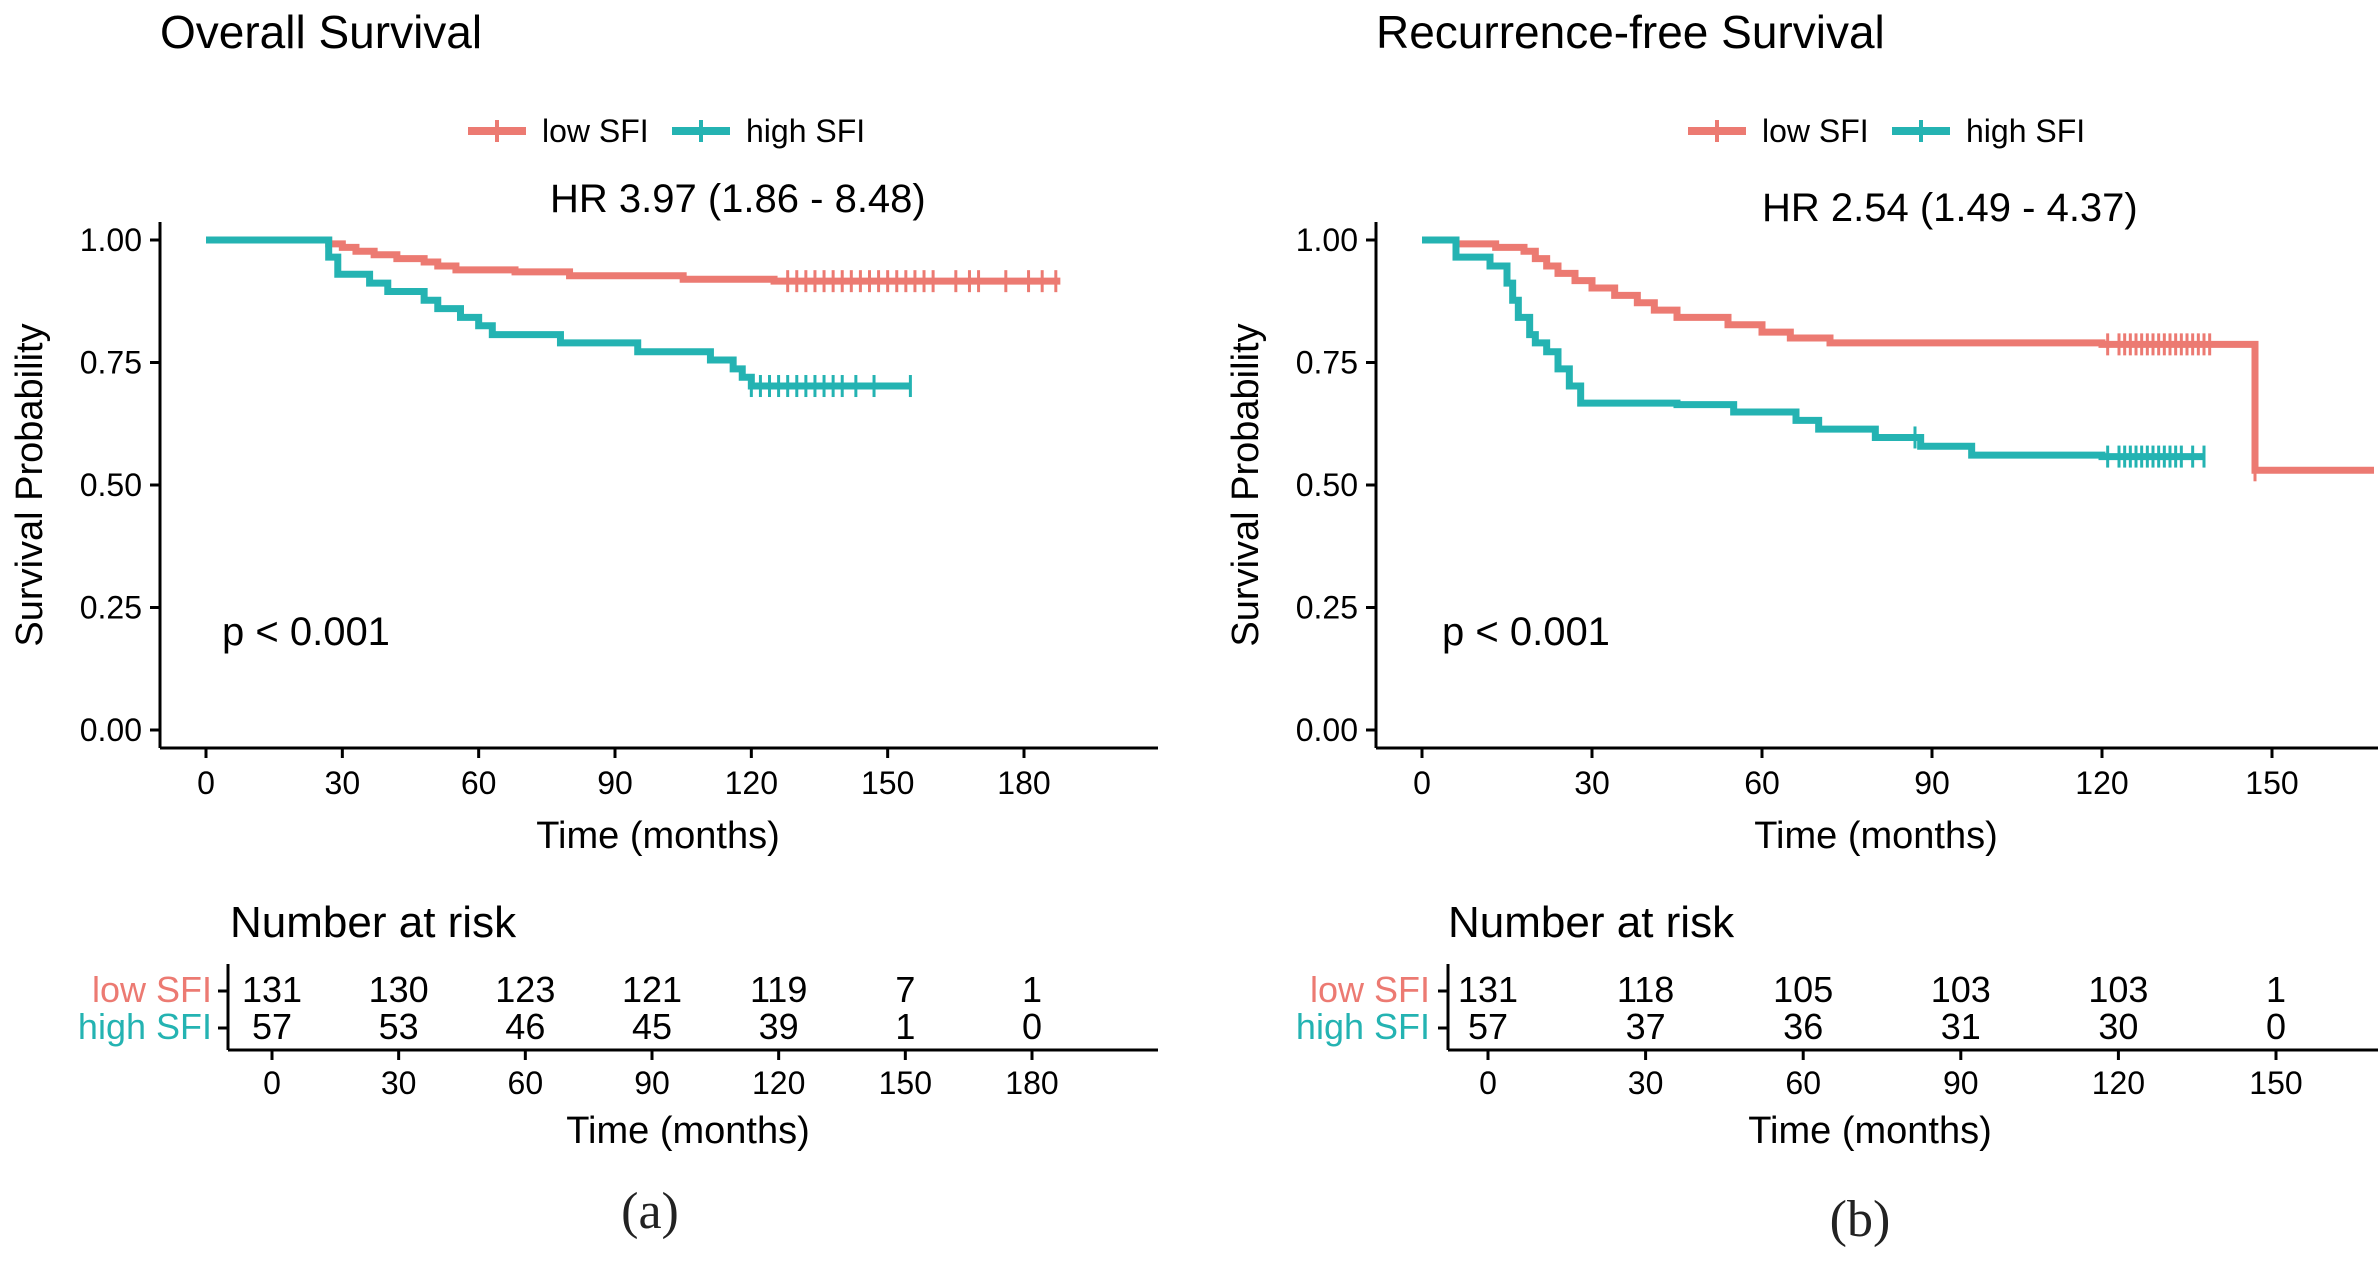 The height and width of the screenshot is (1268, 2380). Describe the element at coordinates (650, 1211) in the screenshot. I see `panel-label: (a)` at that location.